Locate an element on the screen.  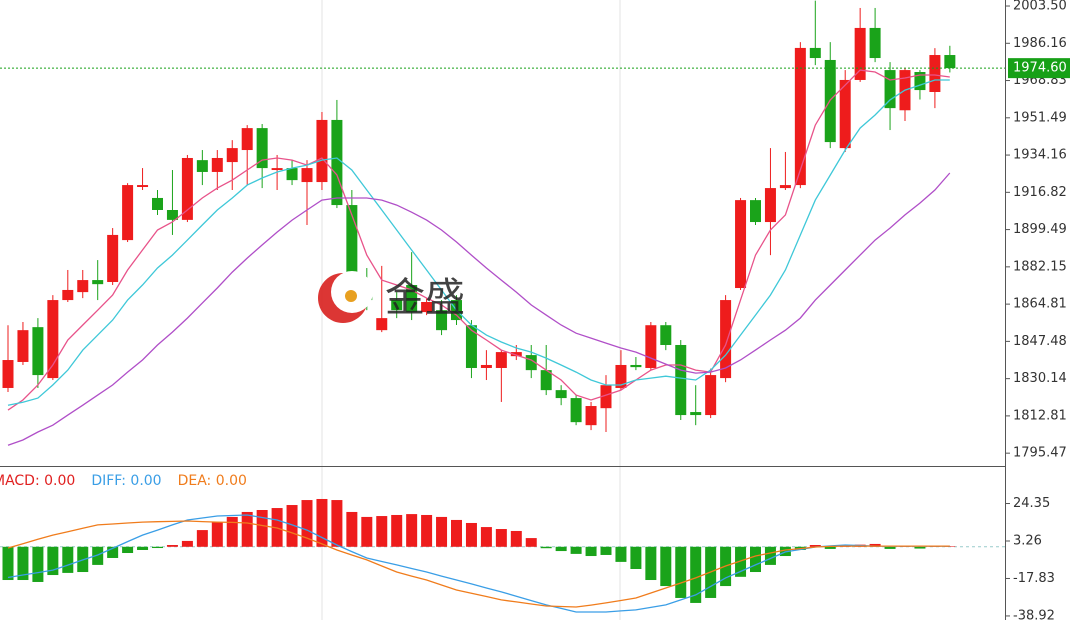
y-tick-label: 1795.47 is located at coordinates (1040, 453).